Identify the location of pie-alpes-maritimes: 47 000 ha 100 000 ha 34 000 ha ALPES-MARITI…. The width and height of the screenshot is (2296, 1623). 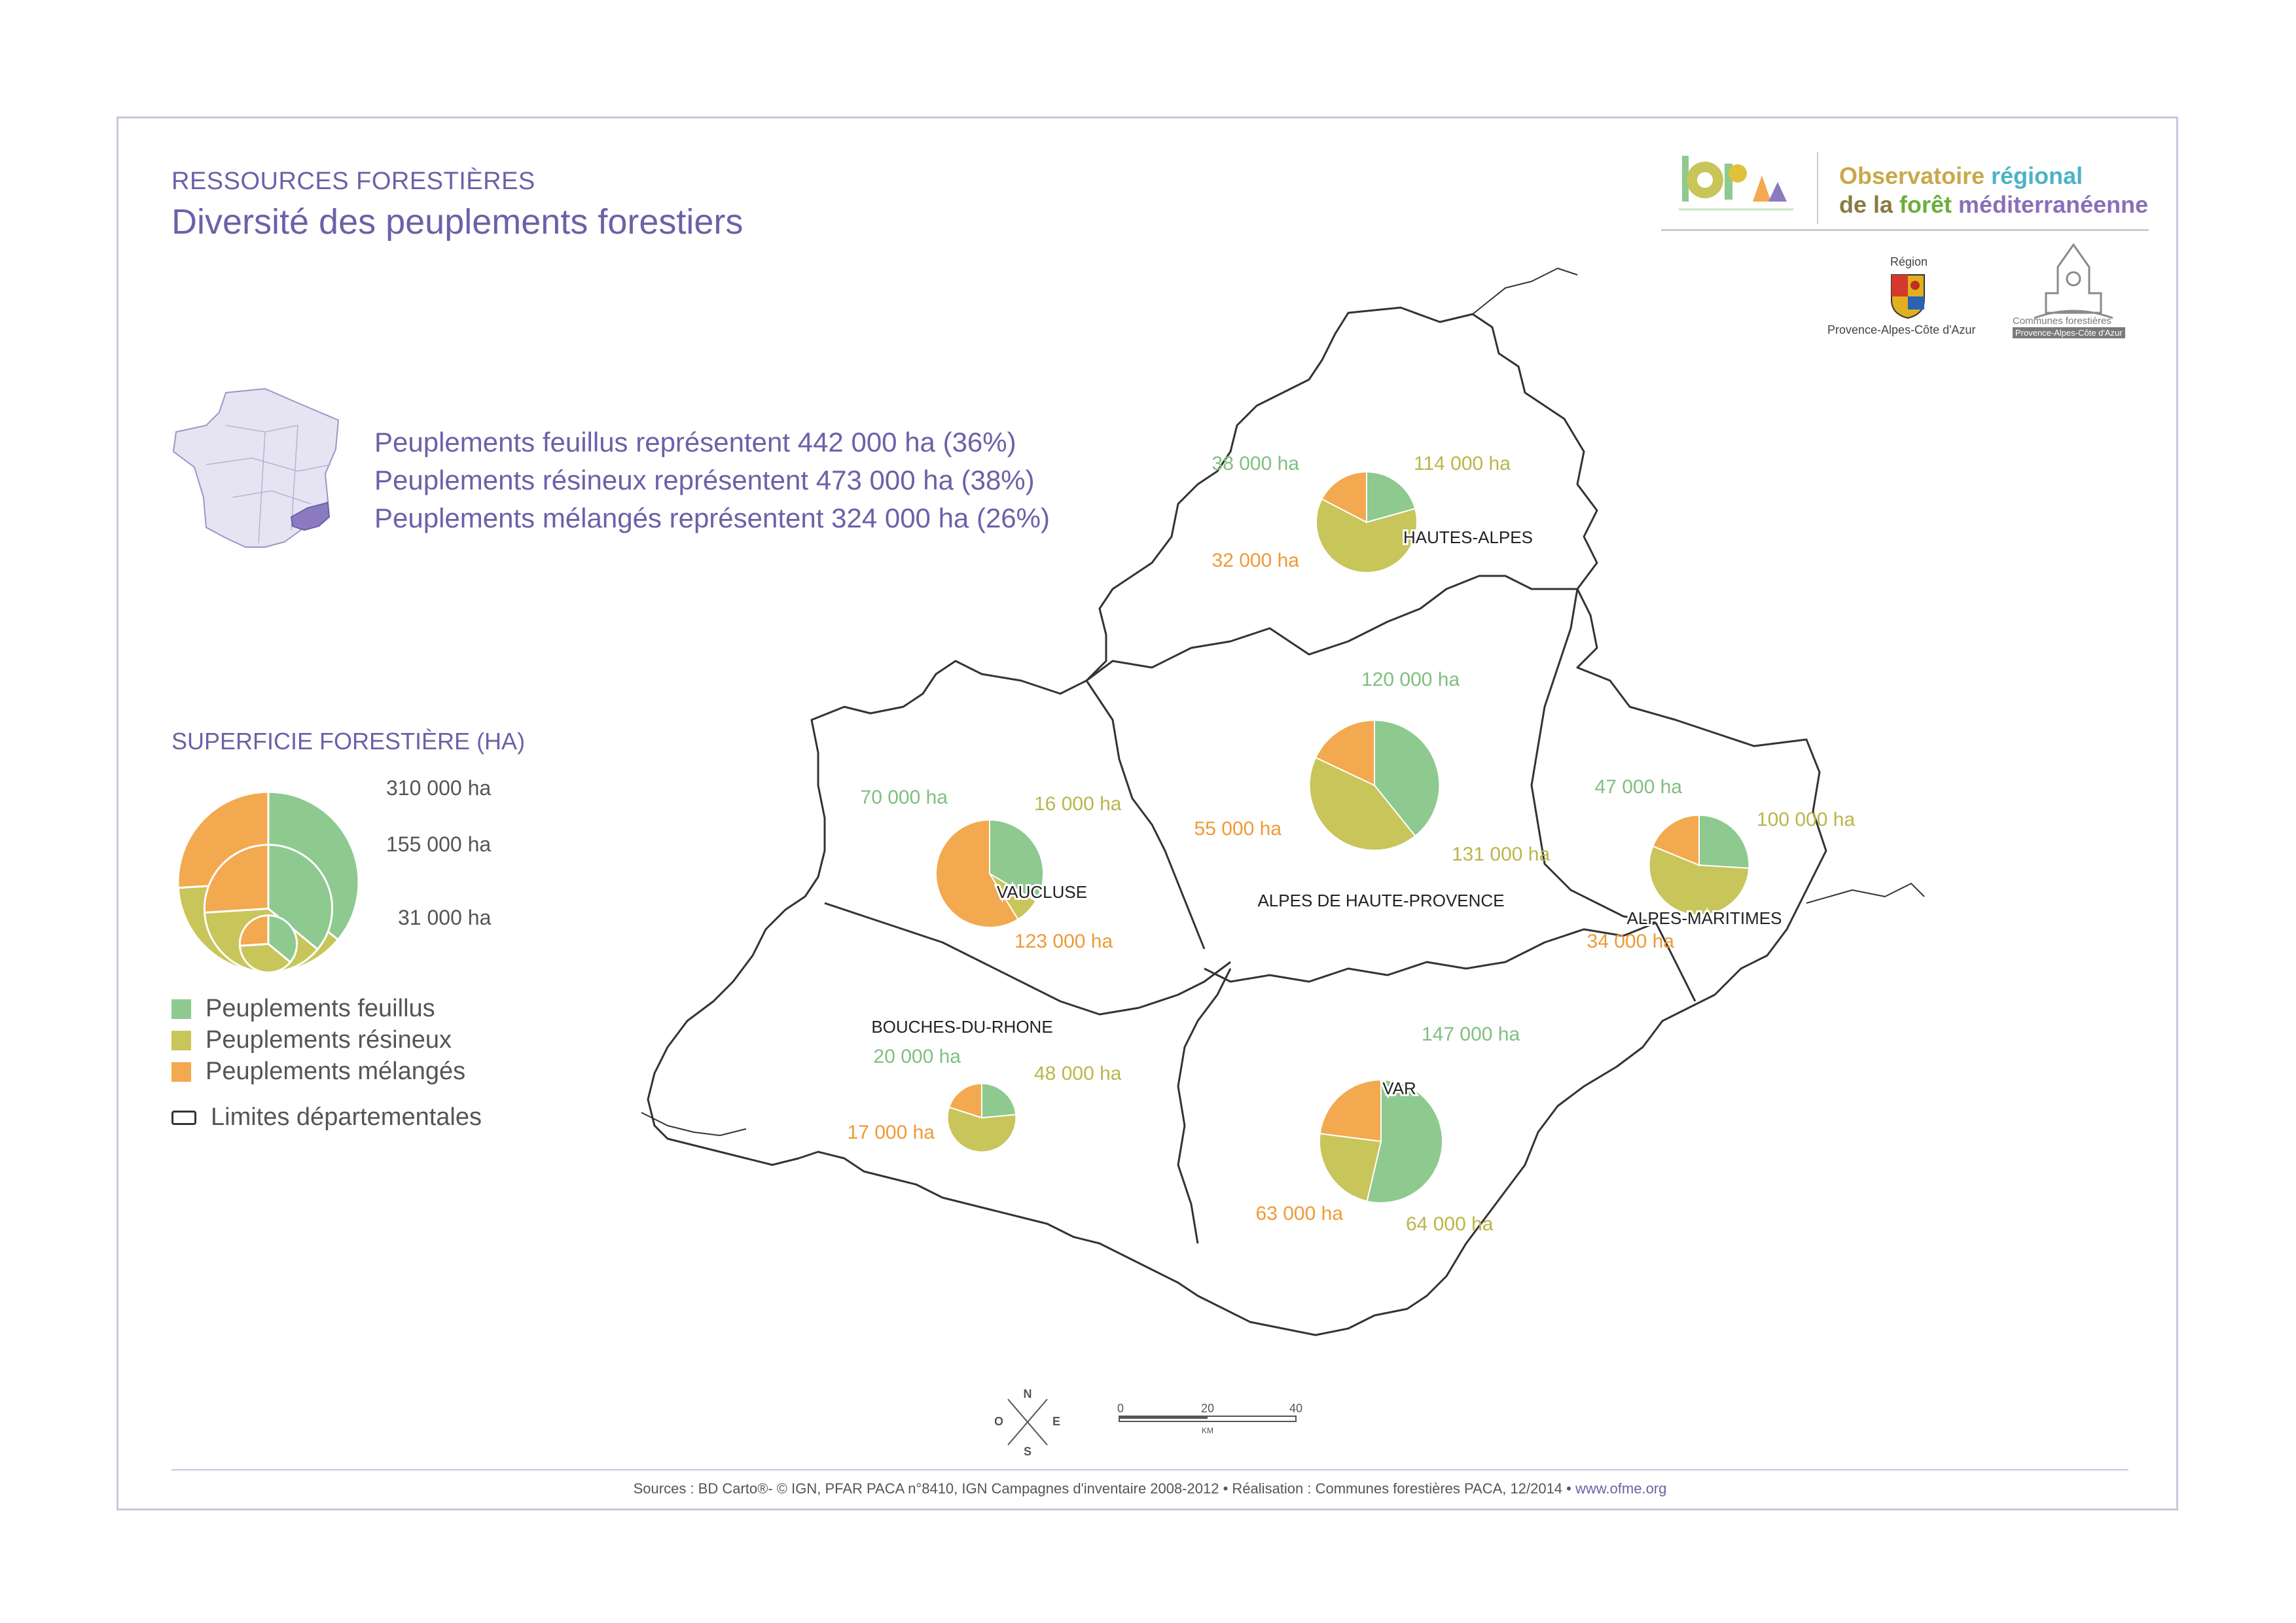
(1721, 864).